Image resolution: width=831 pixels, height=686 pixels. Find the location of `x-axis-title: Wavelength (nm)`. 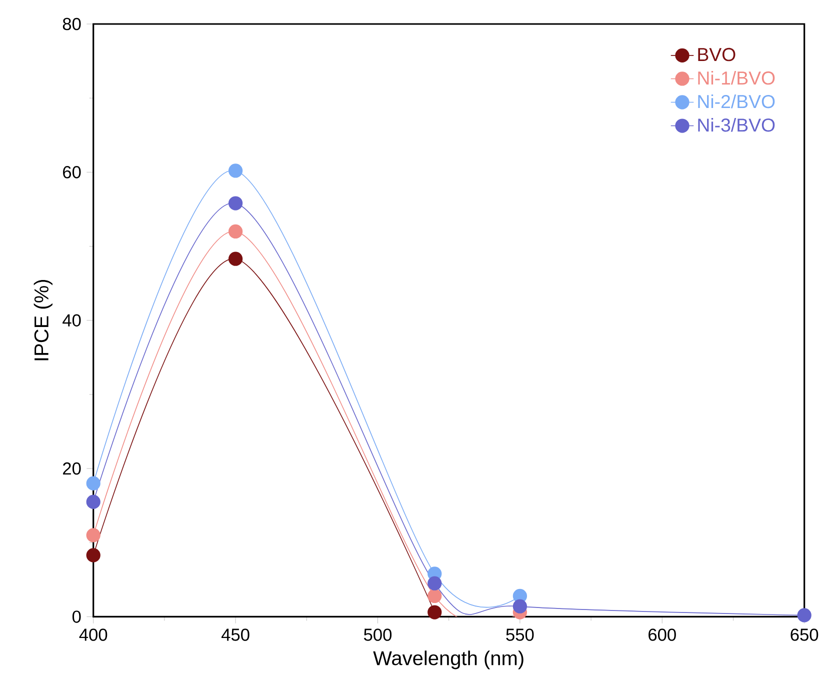

x-axis-title: Wavelength (nm) is located at coordinates (448, 660).